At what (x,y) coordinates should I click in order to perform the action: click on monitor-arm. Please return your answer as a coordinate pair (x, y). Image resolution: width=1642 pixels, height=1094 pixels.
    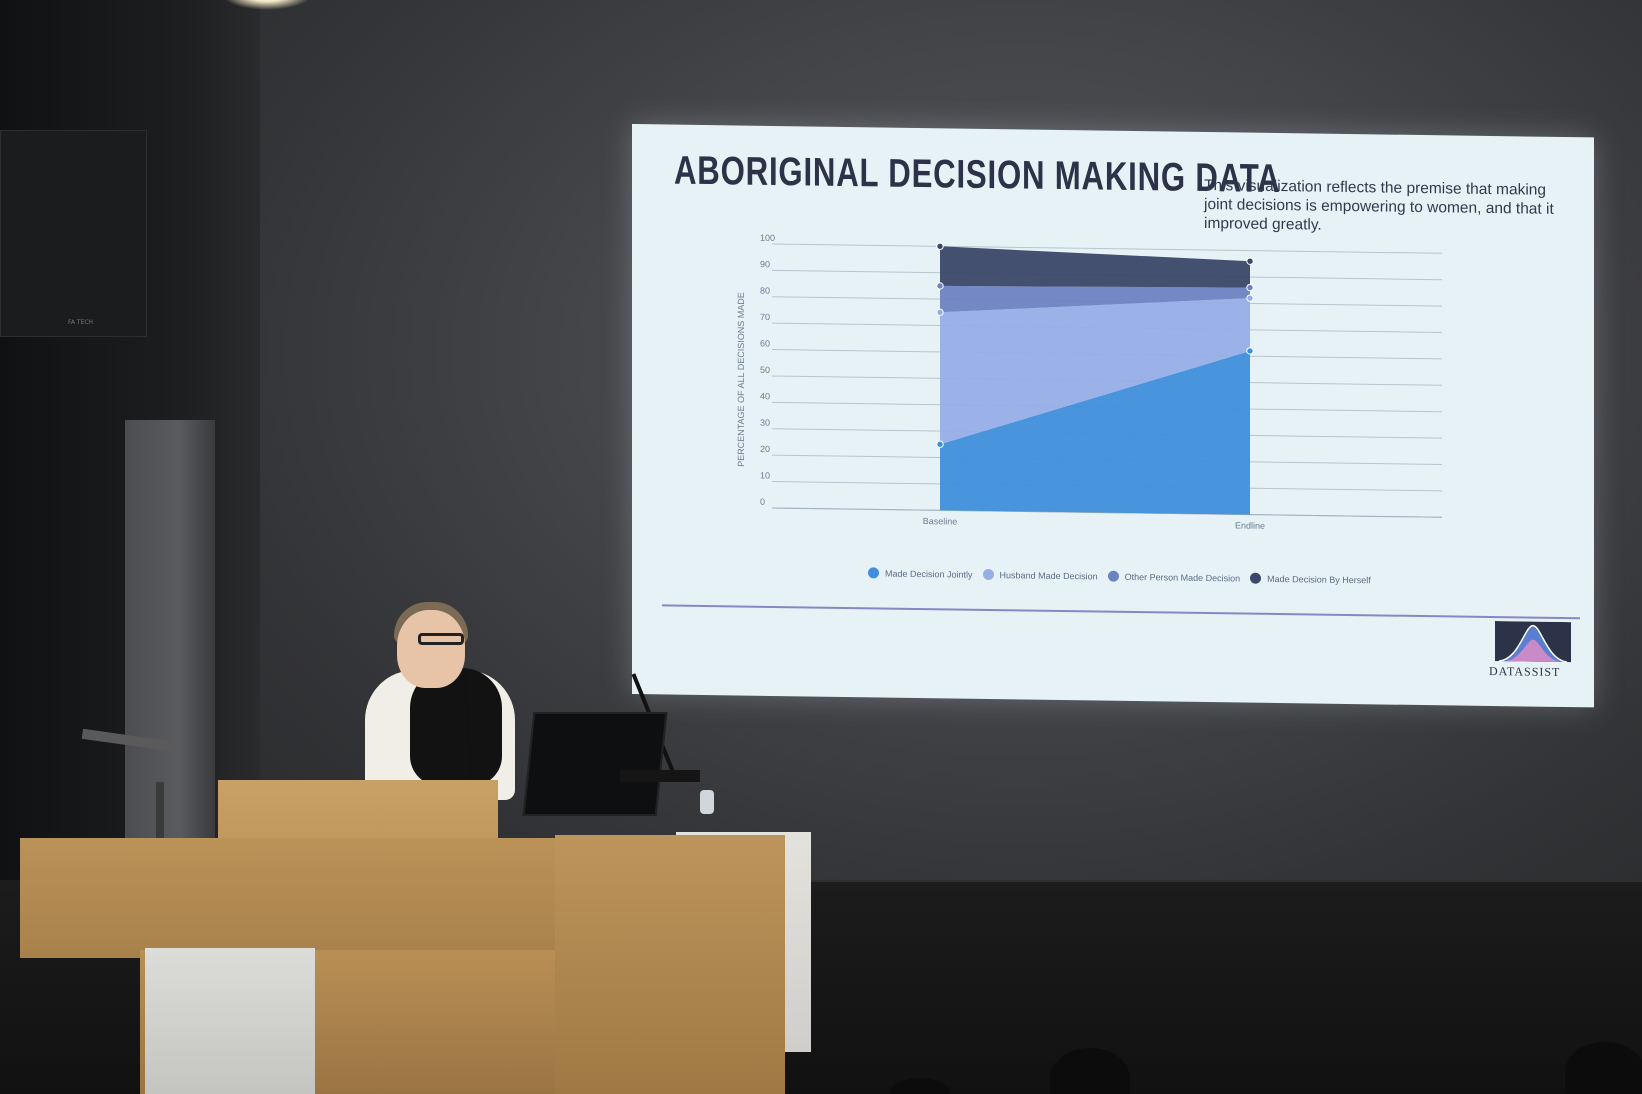
    Looking at the image, I should click on (660, 776).